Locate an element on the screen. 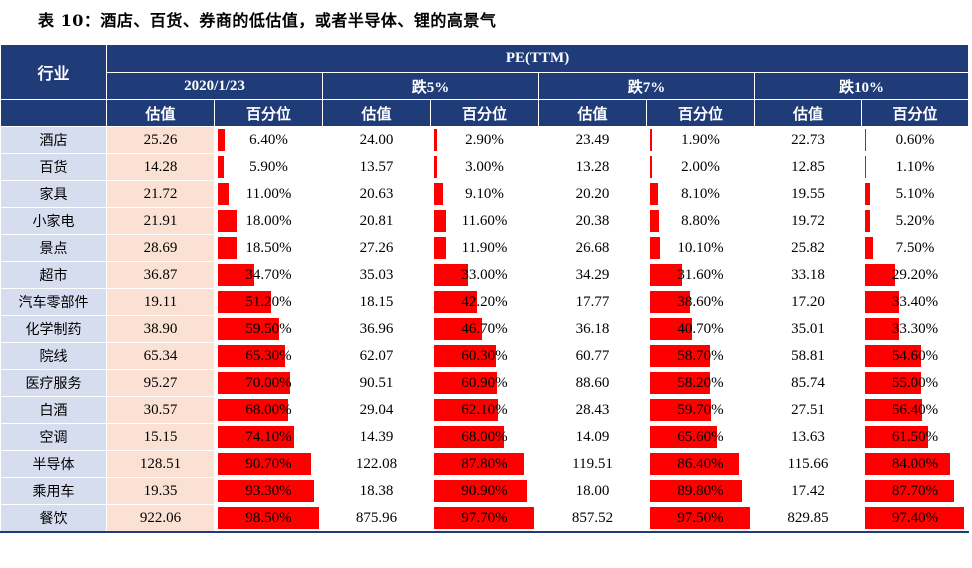 Image resolution: width=972 pixels, height=568 pixels. pe-value: 18.38 is located at coordinates (376, 491).